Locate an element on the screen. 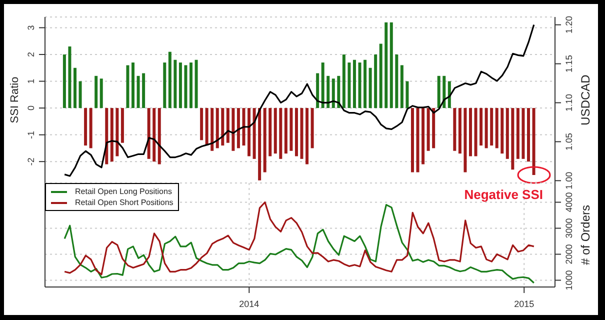 This screenshot has height=320, width=605. y2-tick-label: 1.15 is located at coordinates (569, 63).